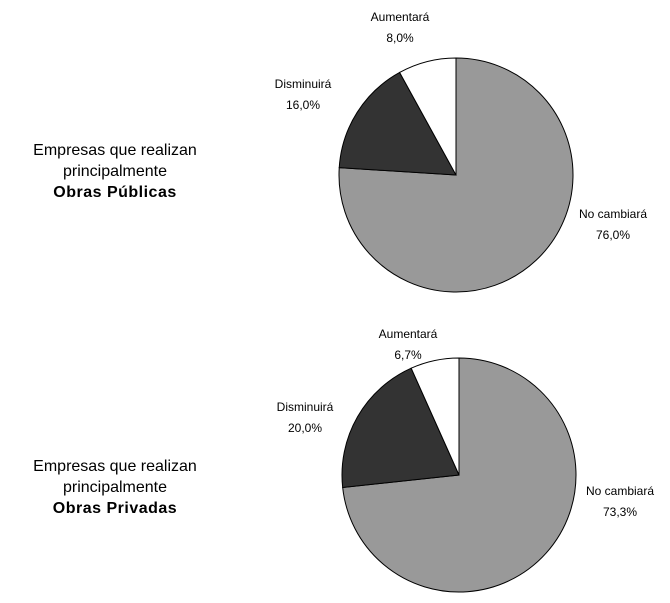  I want to click on slice-value-label: 6,7%, so click(408, 355).